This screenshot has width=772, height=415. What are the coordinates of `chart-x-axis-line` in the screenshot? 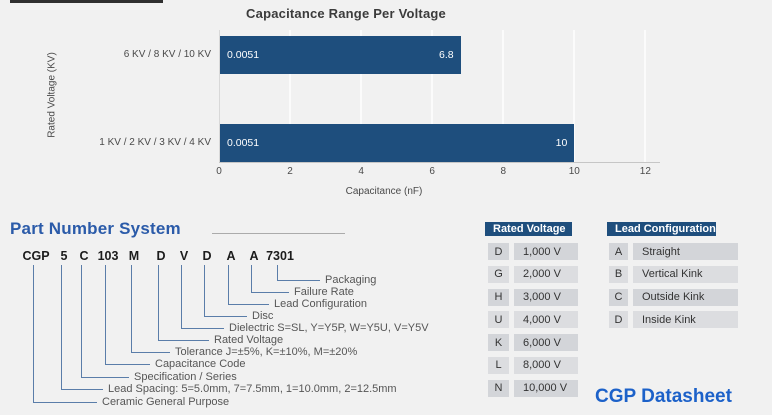 It's located at (439, 162).